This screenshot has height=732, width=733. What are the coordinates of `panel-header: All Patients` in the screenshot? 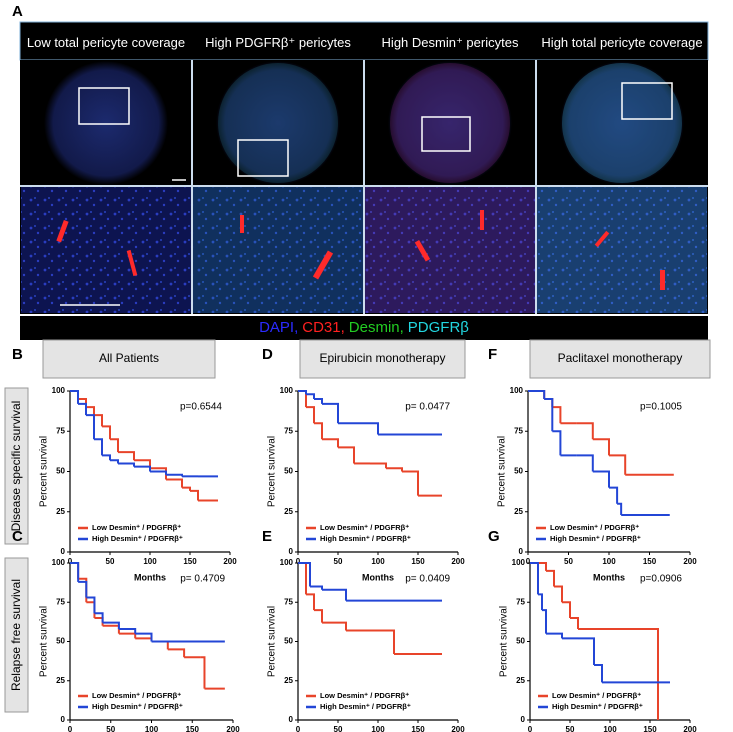 It's located at (129, 358).